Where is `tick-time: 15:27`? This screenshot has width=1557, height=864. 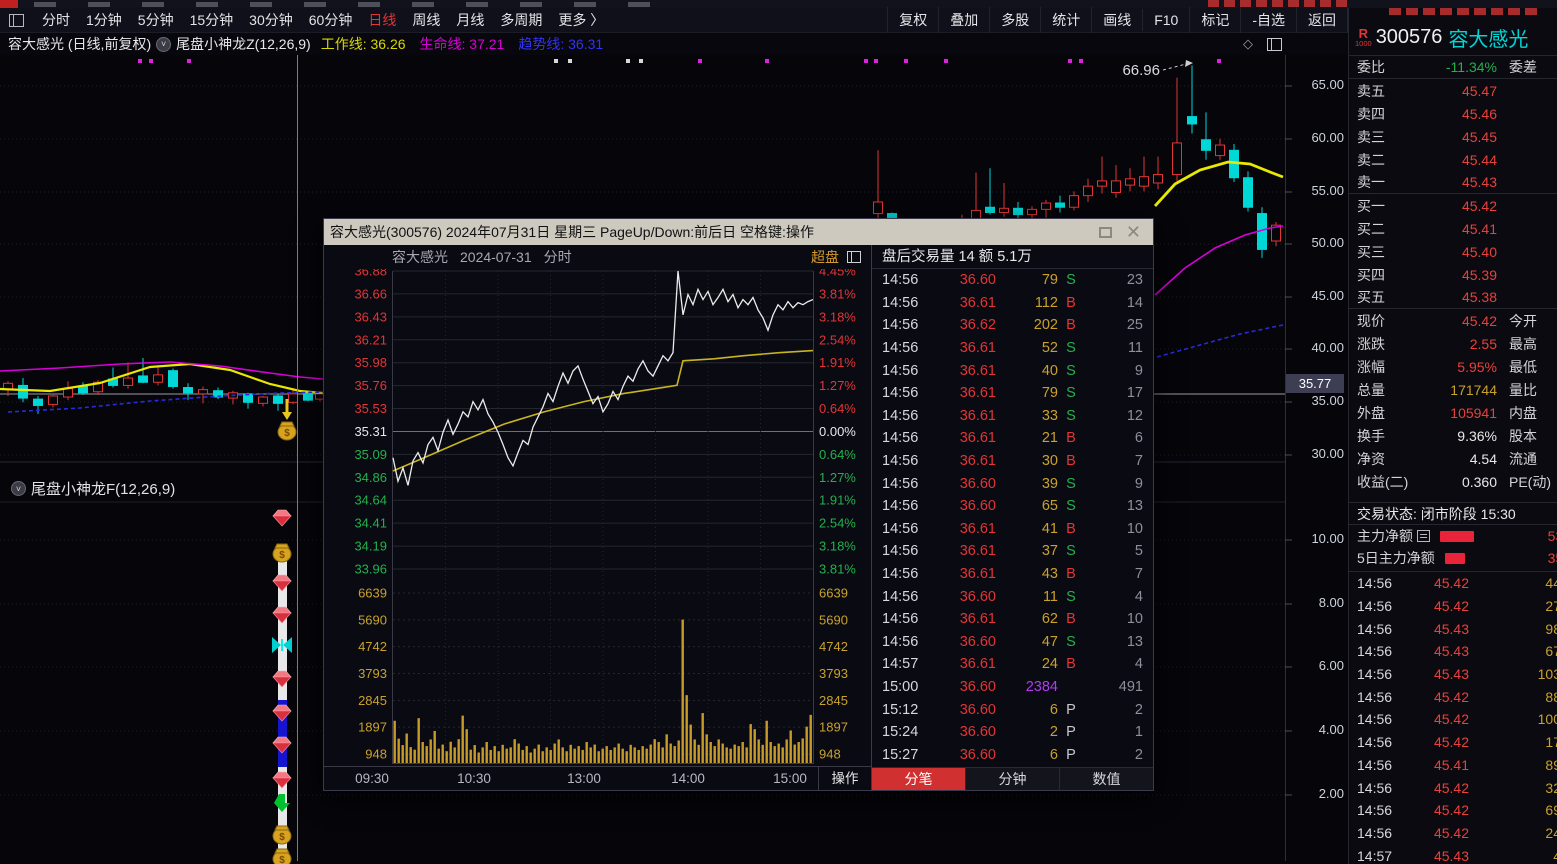
tick-time: 15:27 is located at coordinates (900, 754).